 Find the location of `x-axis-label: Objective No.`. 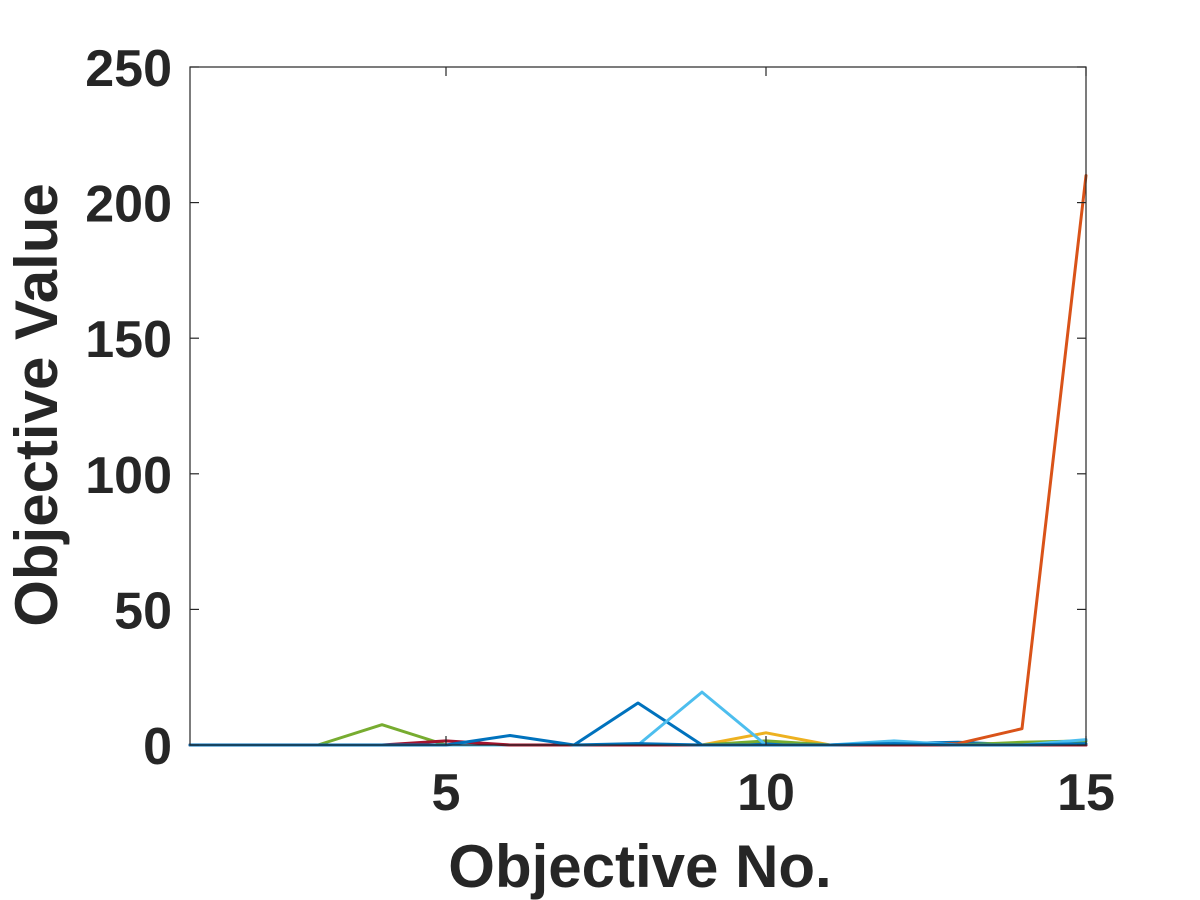

x-axis-label: Objective No. is located at coordinates (639, 866).